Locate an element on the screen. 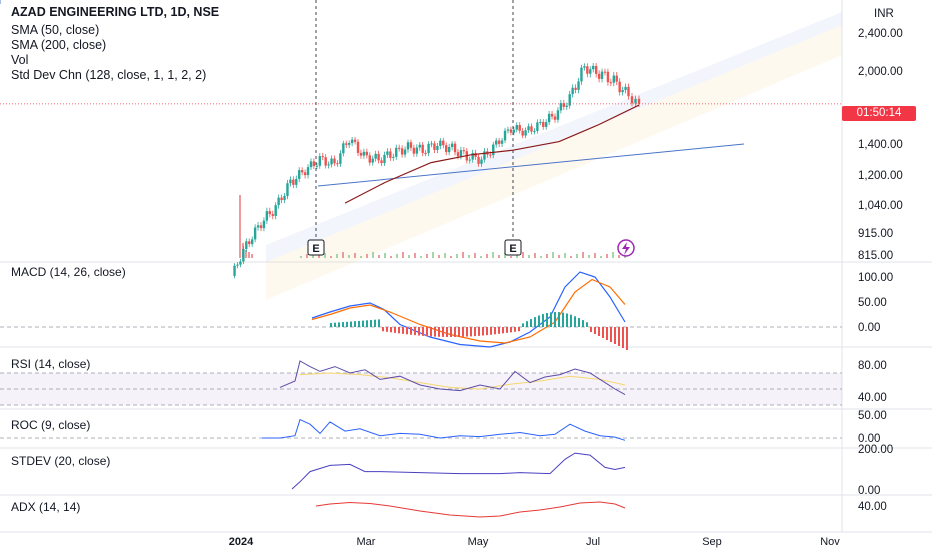 The image size is (932, 555). time-axis-tick: 2024 is located at coordinates (241, 542).